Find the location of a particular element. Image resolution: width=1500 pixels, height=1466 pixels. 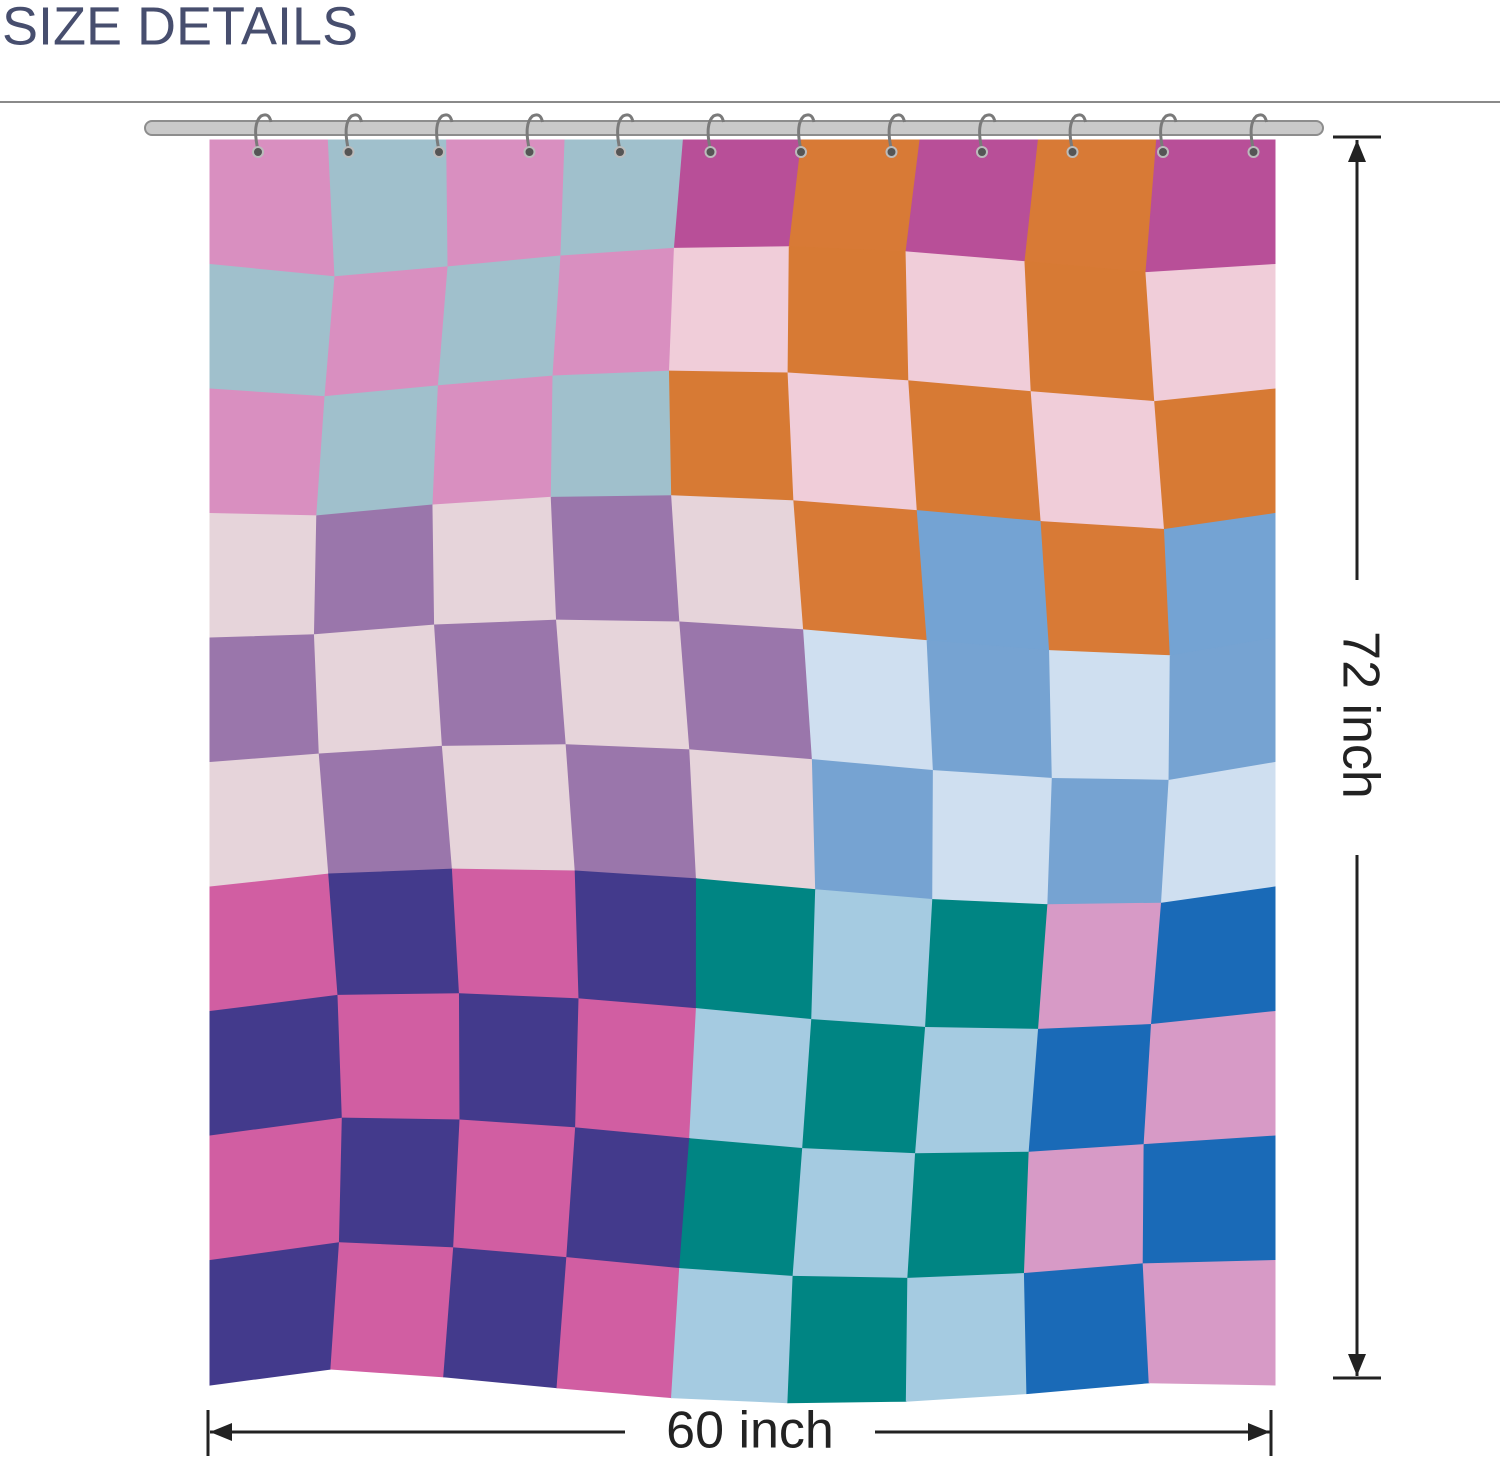

hooks is located at coordinates (760, 135).